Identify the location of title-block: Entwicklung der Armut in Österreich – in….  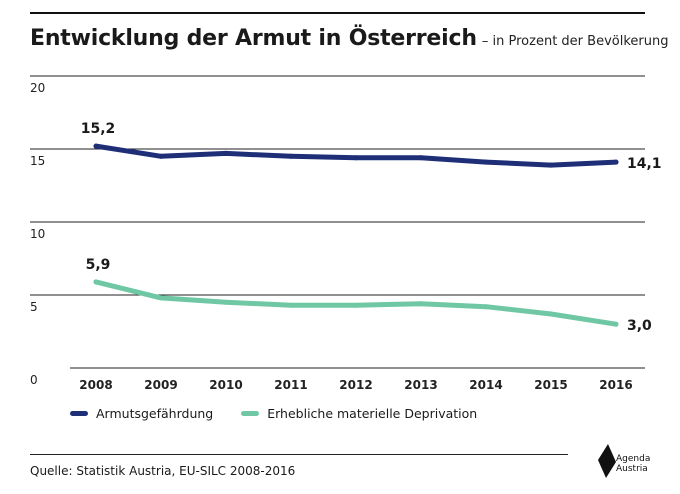
(349, 38).